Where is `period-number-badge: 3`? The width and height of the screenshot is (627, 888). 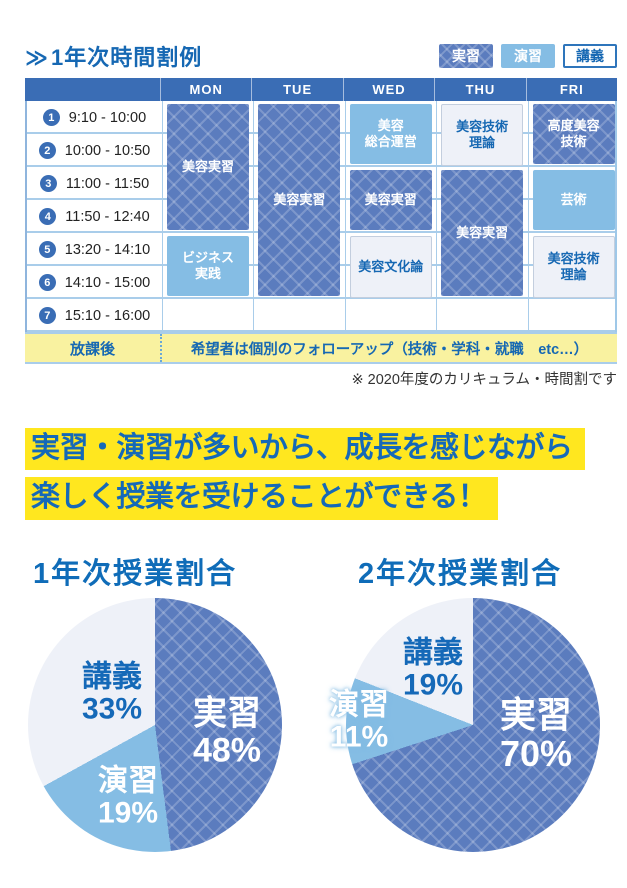
period-number-badge: 3 is located at coordinates (48, 183).